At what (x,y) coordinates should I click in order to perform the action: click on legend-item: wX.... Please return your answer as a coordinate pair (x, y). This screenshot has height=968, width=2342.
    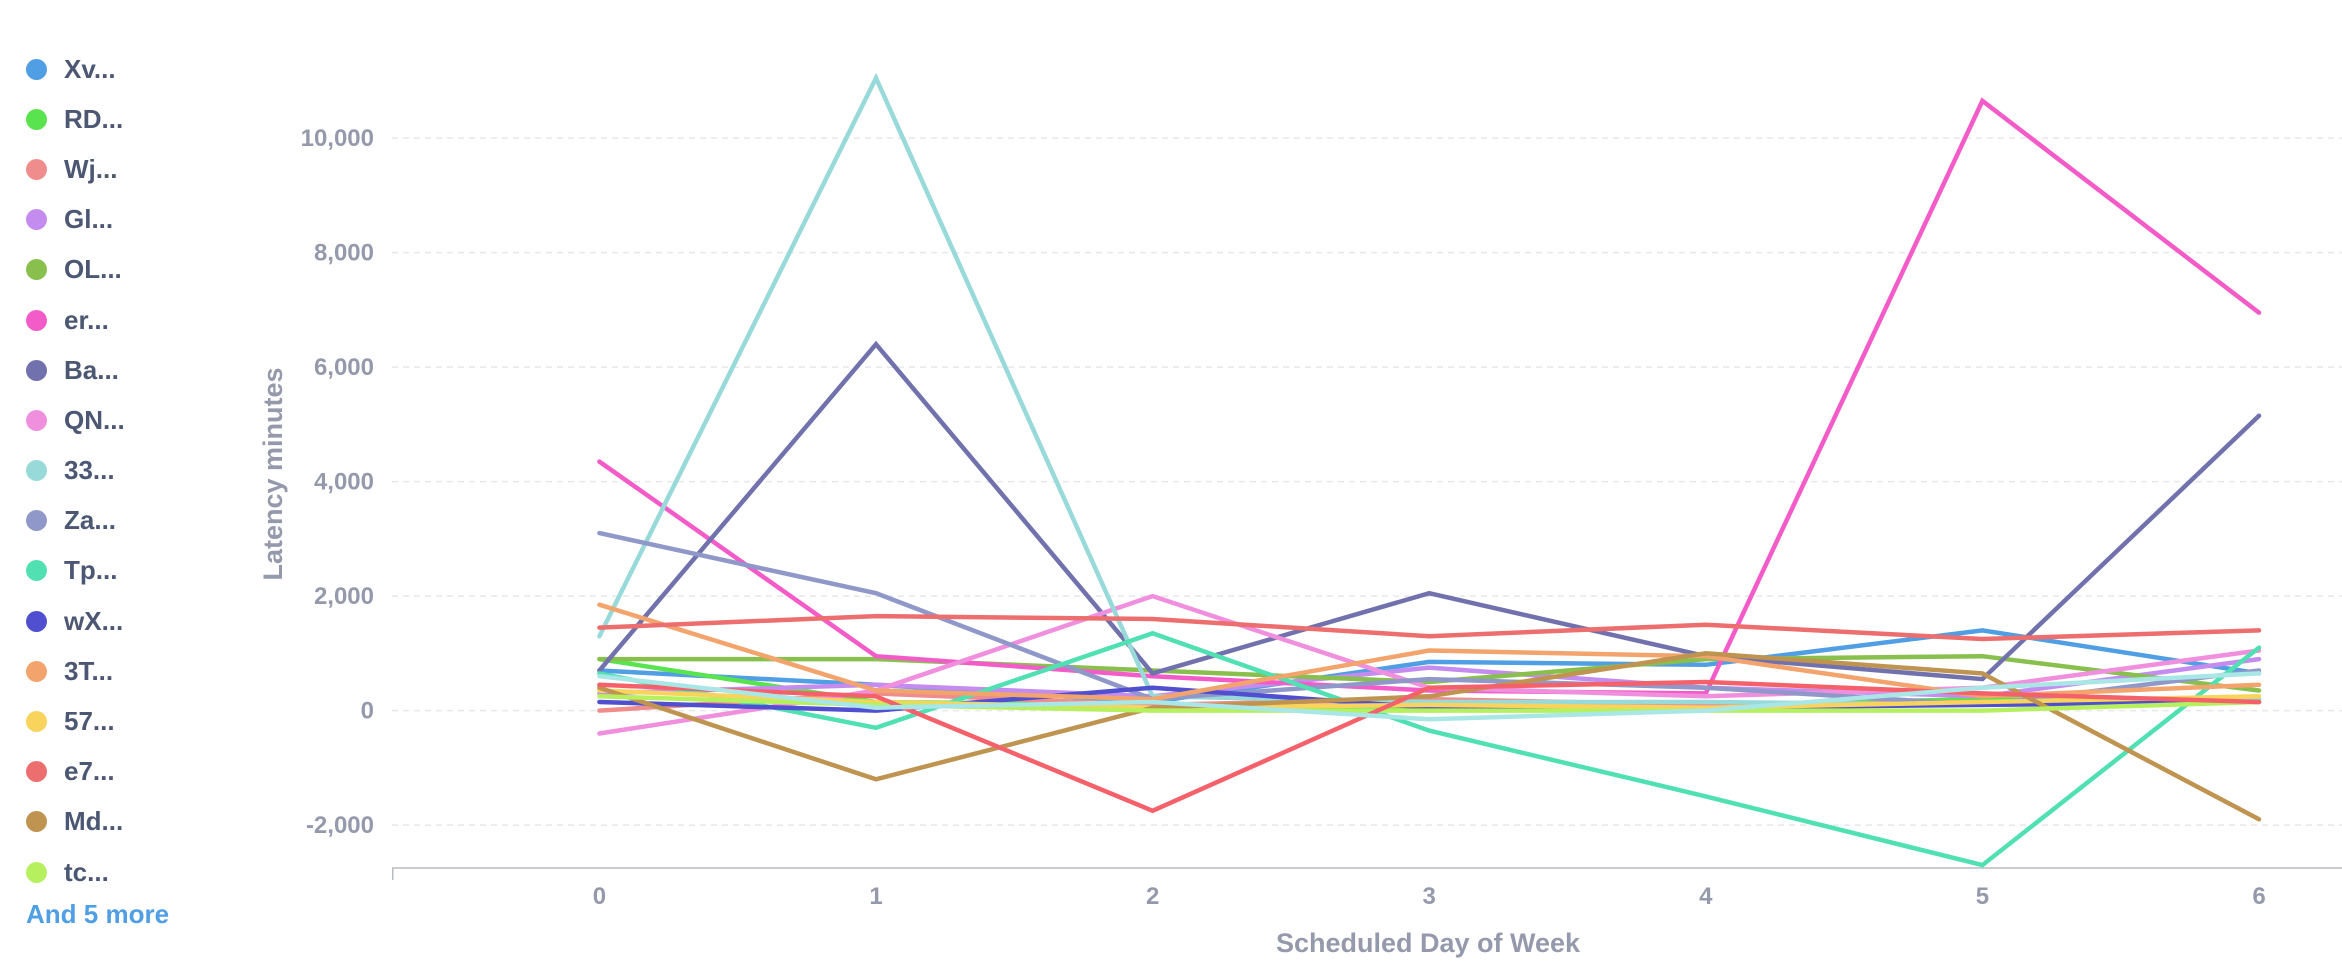
    Looking at the image, I should click on (126, 621).